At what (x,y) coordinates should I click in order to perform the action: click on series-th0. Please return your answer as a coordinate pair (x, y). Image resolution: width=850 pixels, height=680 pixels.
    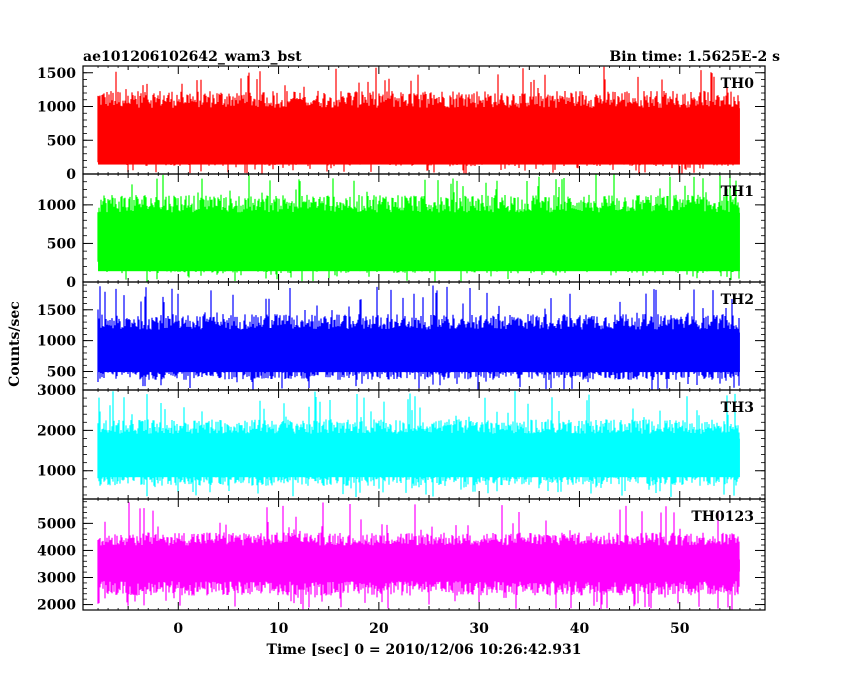
    Looking at the image, I should click on (418, 120).